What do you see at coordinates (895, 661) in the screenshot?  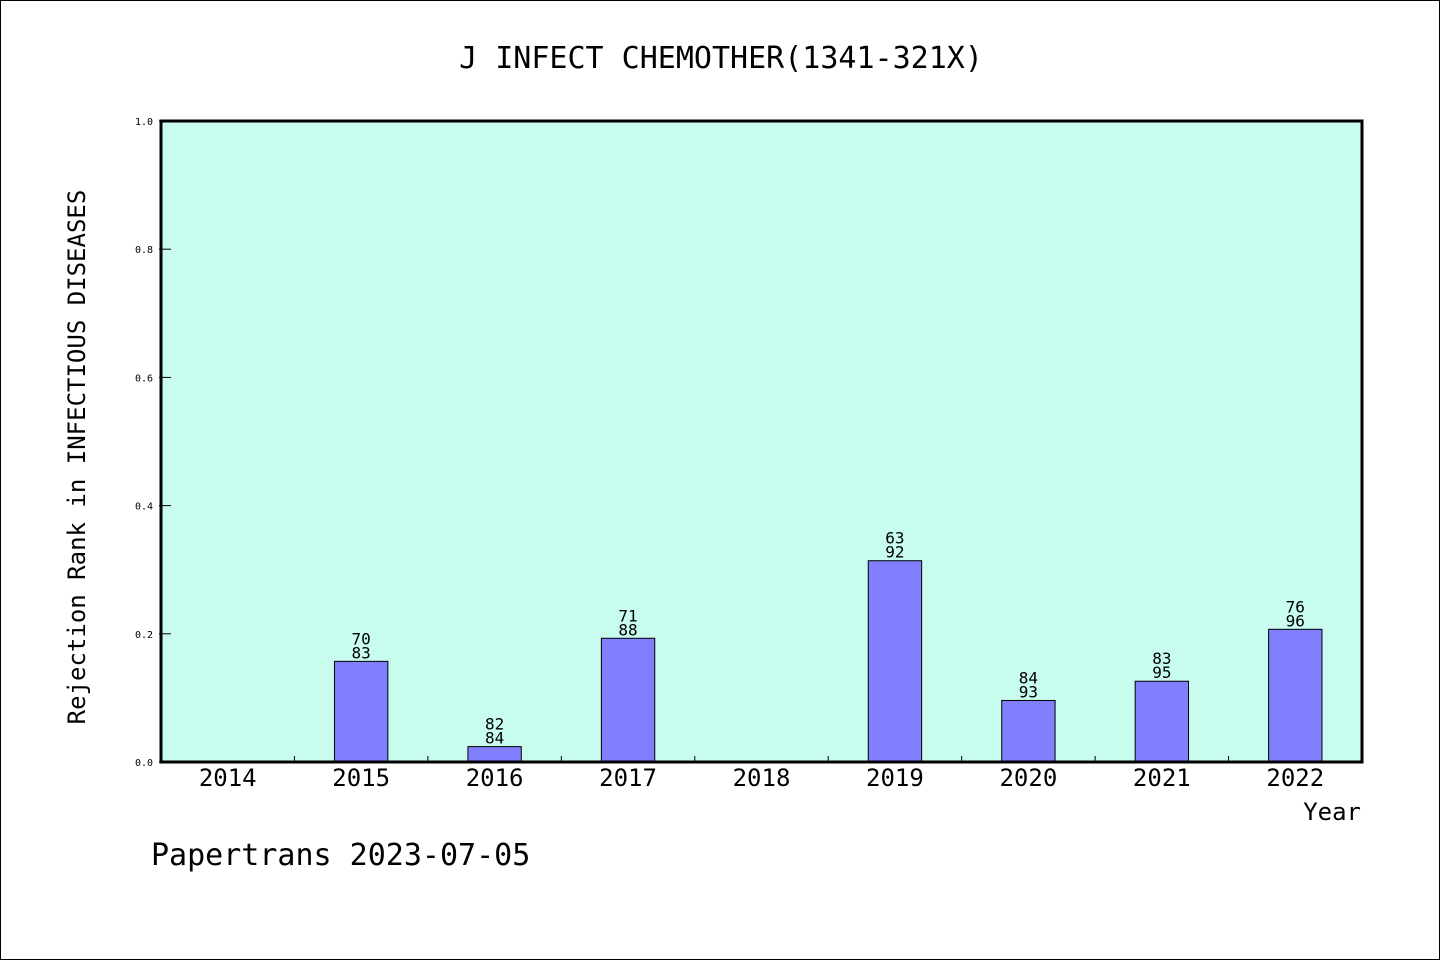 I see `bar-2019` at bounding box center [895, 661].